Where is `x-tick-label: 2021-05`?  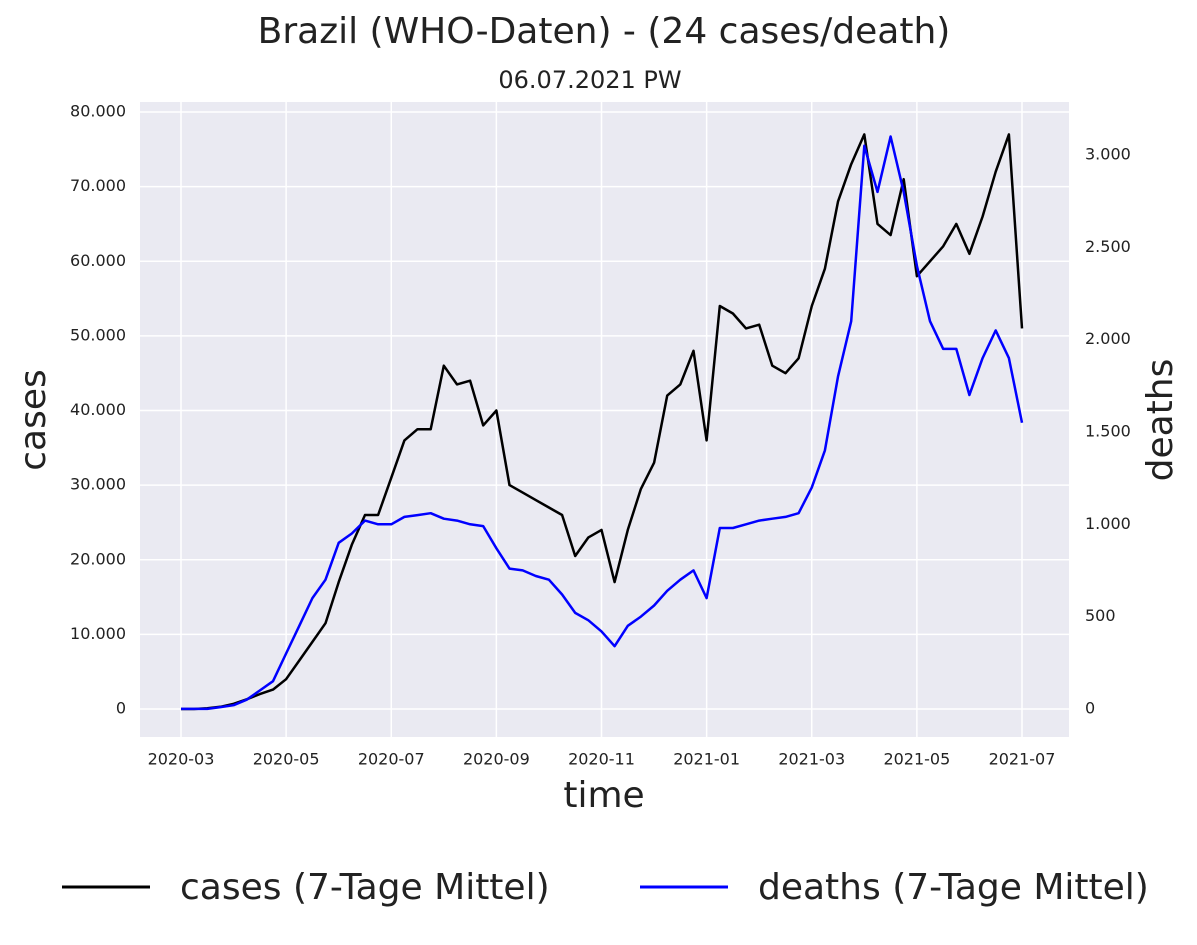
x-tick-label: 2021-05 is located at coordinates (916, 759).